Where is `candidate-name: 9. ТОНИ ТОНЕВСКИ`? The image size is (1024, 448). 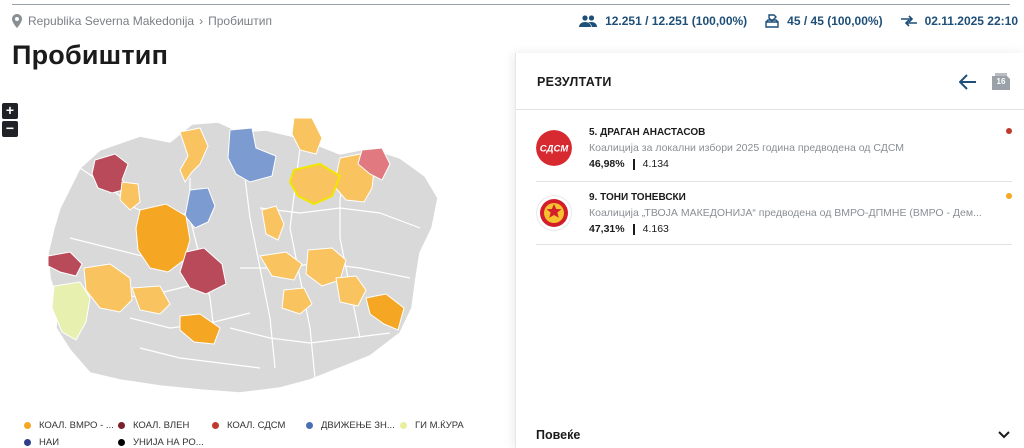 candidate-name: 9. ТОНИ ТОНЕВСКИ is located at coordinates (637, 197).